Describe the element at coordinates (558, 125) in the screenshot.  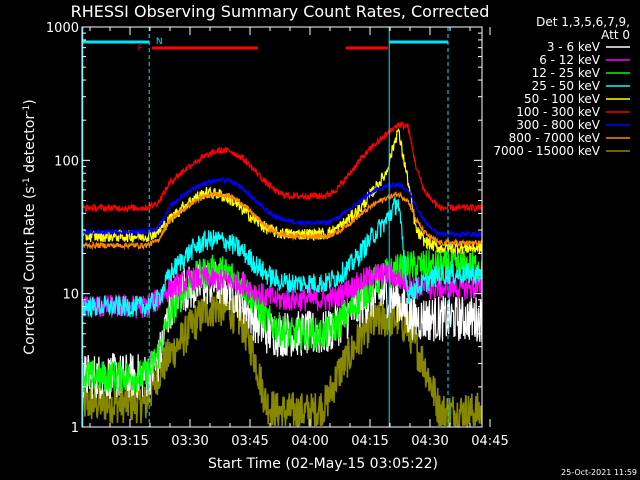
I see `legend-entry-label: 300 - 800 keV` at that location.